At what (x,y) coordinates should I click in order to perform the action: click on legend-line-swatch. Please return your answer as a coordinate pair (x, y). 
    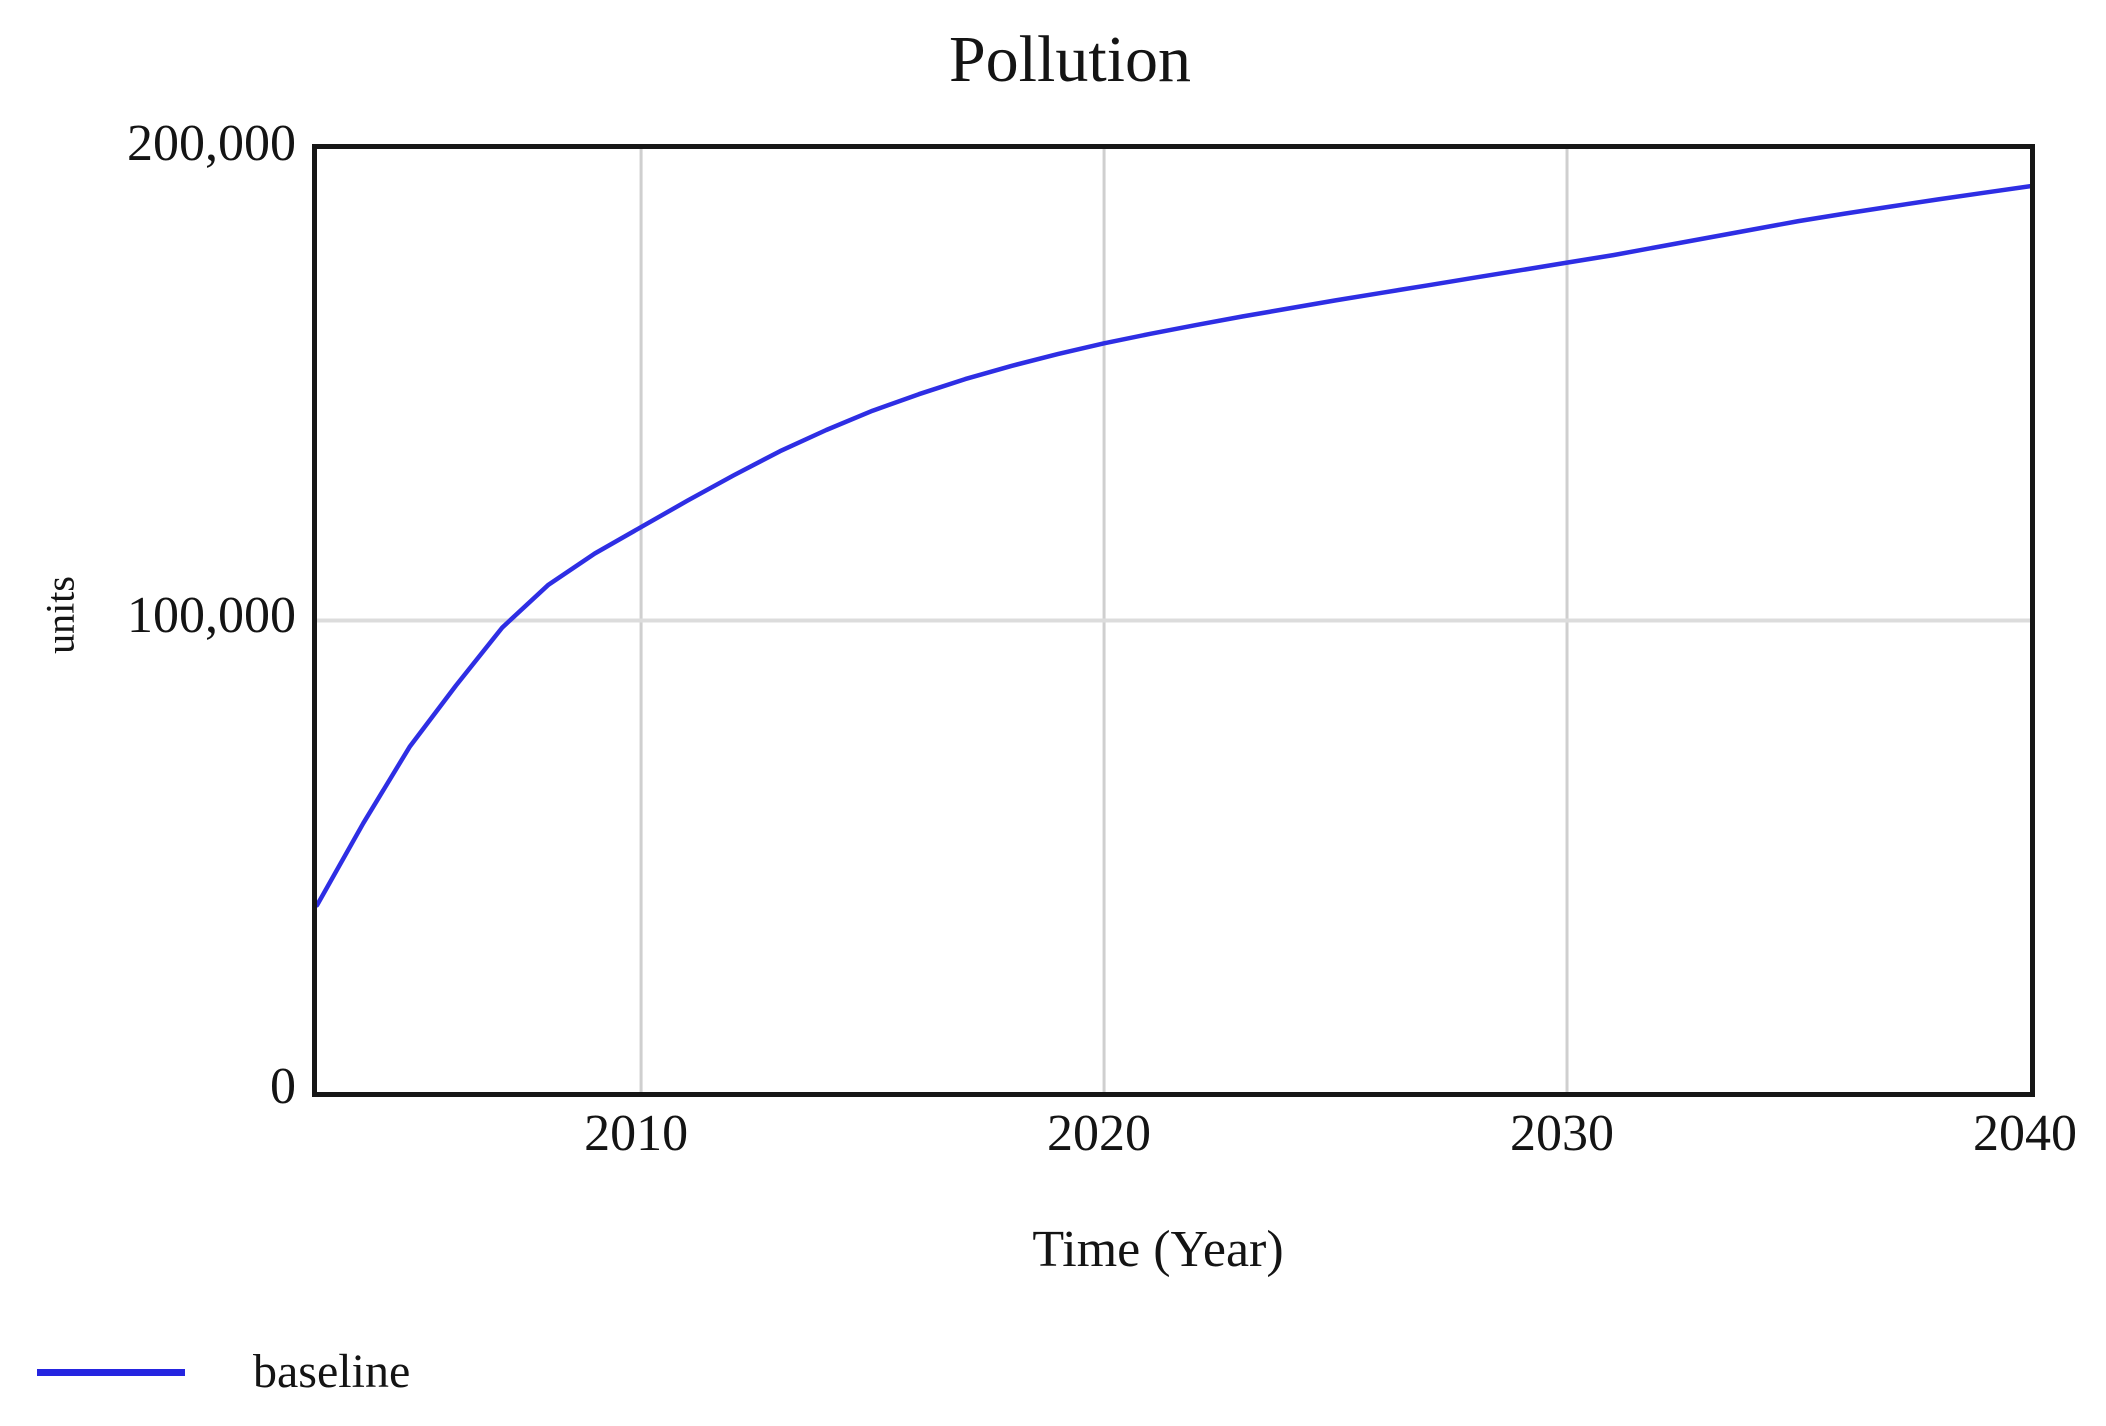
    Looking at the image, I should click on (111, 1372).